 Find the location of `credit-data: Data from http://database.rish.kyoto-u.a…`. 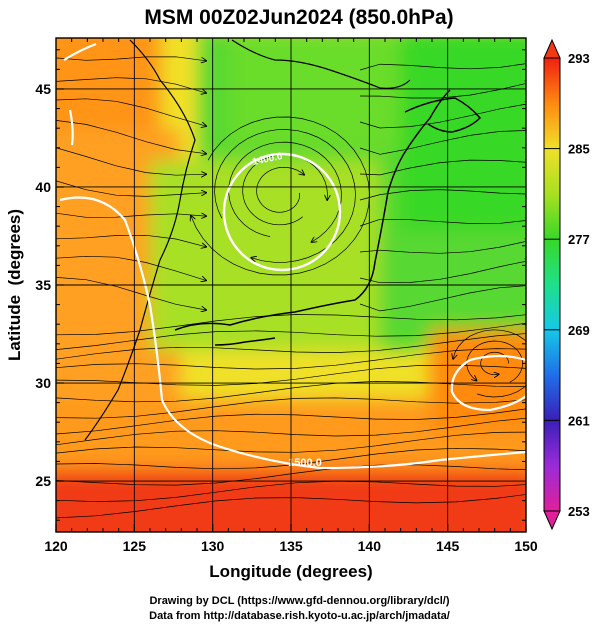

credit-data: Data from http://database.rish.kyoto-u.a… is located at coordinates (299, 616).